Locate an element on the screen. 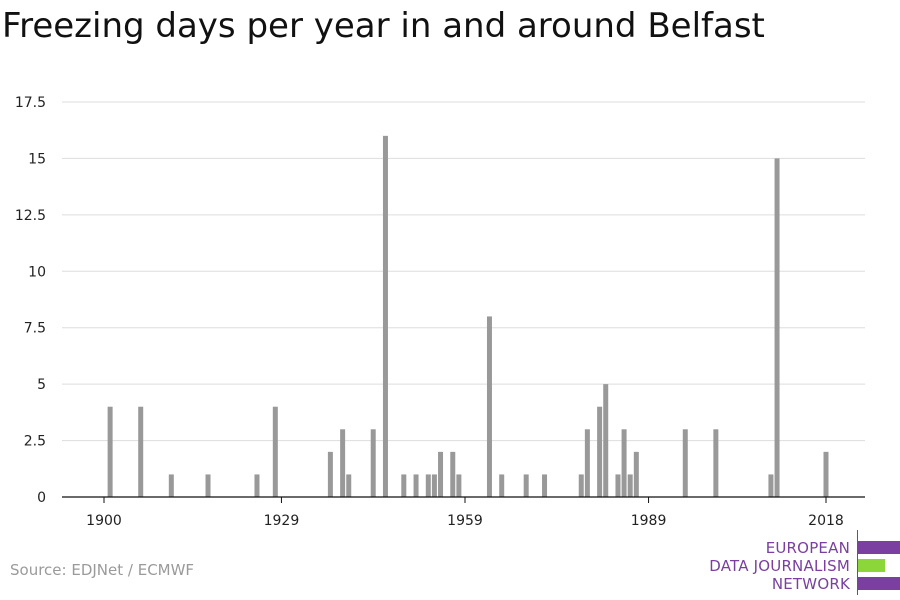 This screenshot has width=900, height=600. bar-1958 is located at coordinates (459, 485).